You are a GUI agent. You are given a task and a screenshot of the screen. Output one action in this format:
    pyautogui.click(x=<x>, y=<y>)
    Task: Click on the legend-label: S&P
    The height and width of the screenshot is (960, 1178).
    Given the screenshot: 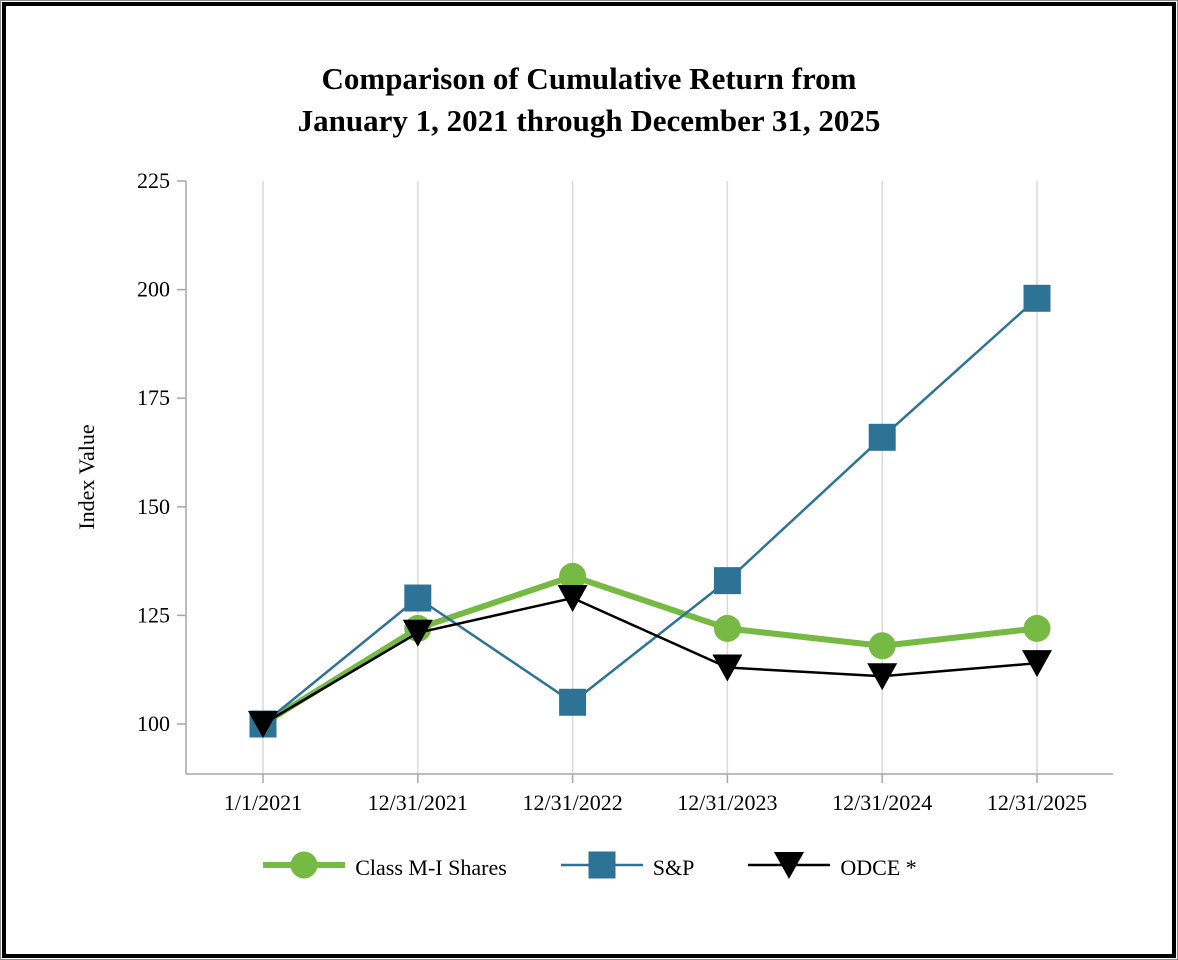 What is the action you would take?
    pyautogui.click(x=673, y=867)
    